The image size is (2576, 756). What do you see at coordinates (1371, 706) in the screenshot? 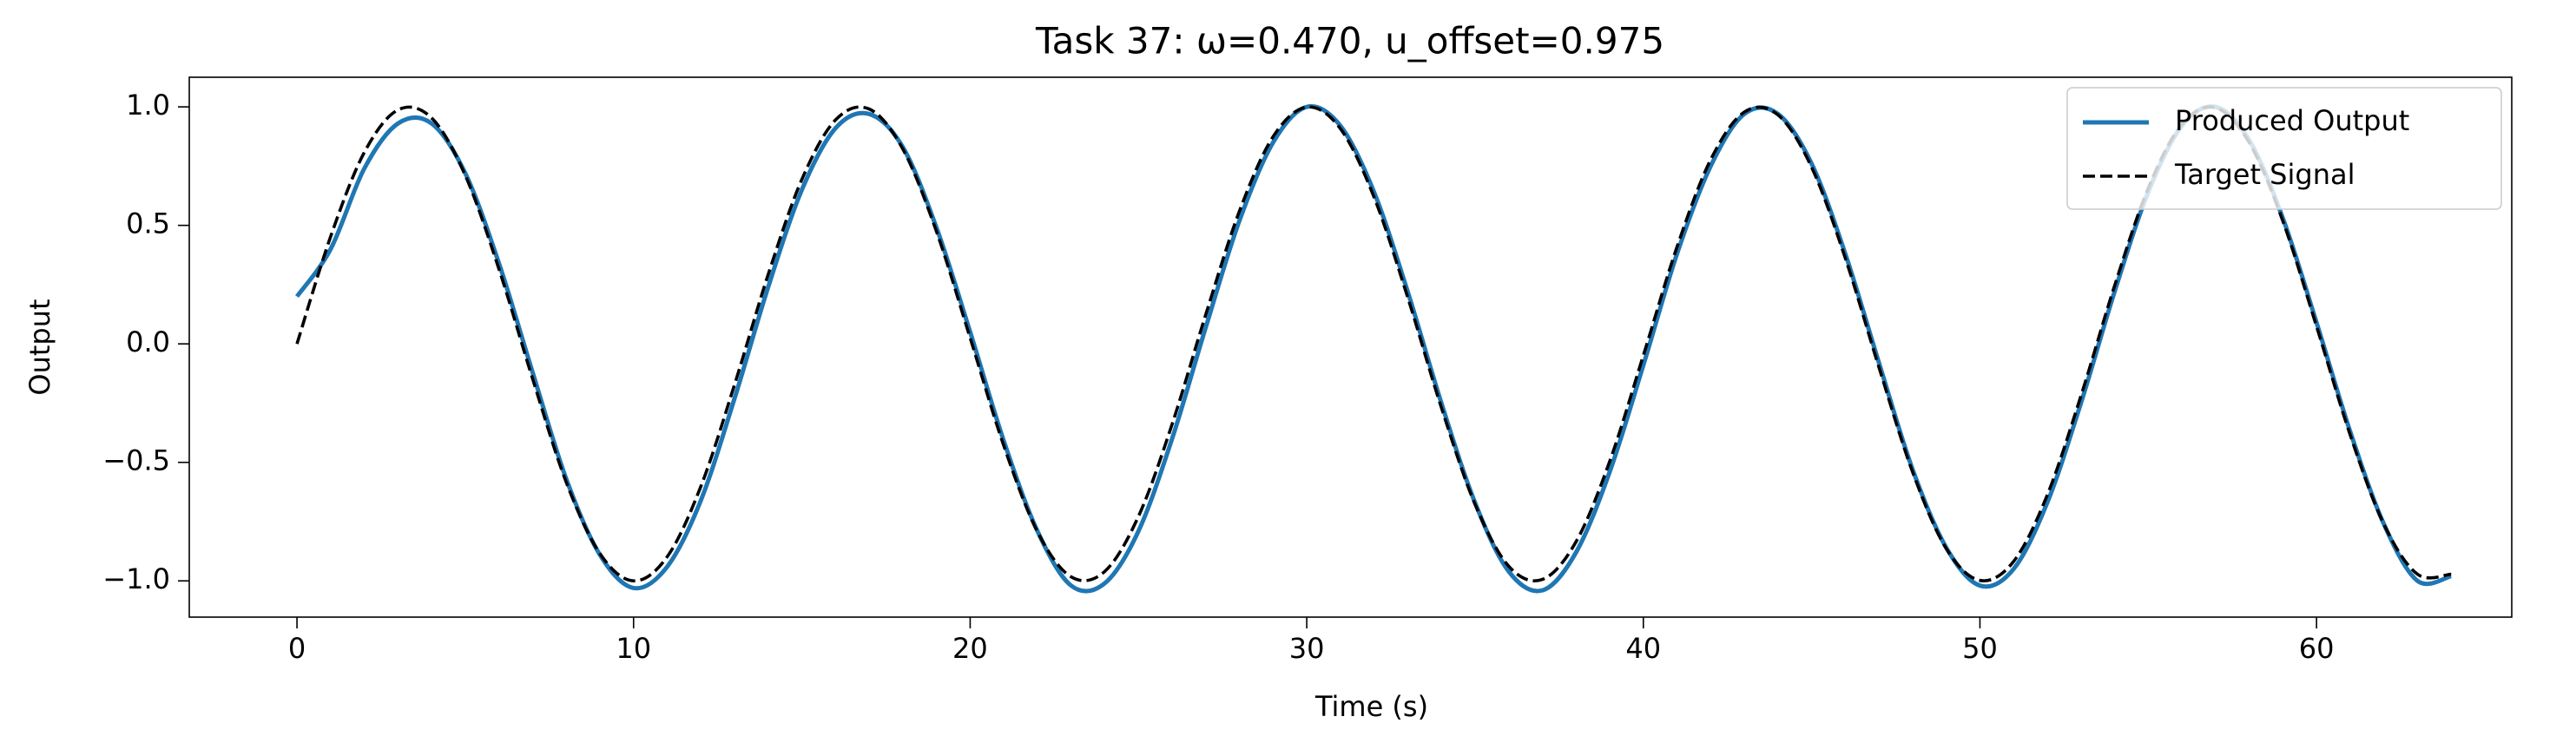
I see `x-axis-label: Time (s)` at bounding box center [1371, 706].